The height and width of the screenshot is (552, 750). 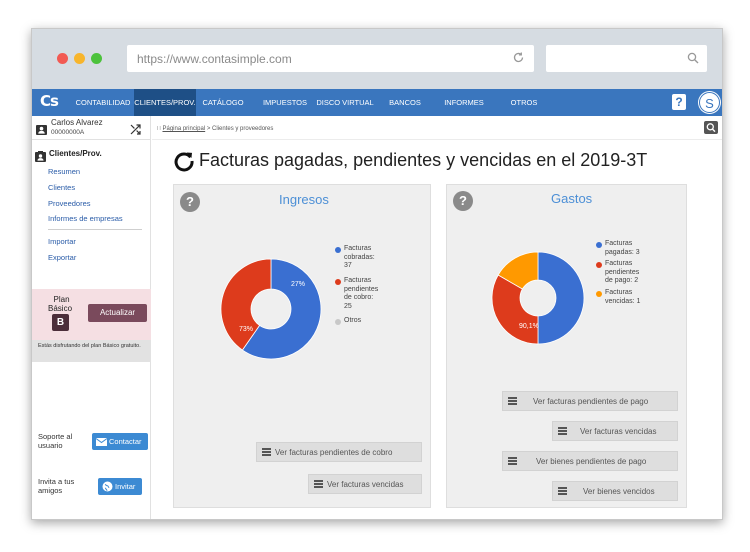 I want to click on plan-box: Plan Básico B Actualizar, so click(x=91, y=314).